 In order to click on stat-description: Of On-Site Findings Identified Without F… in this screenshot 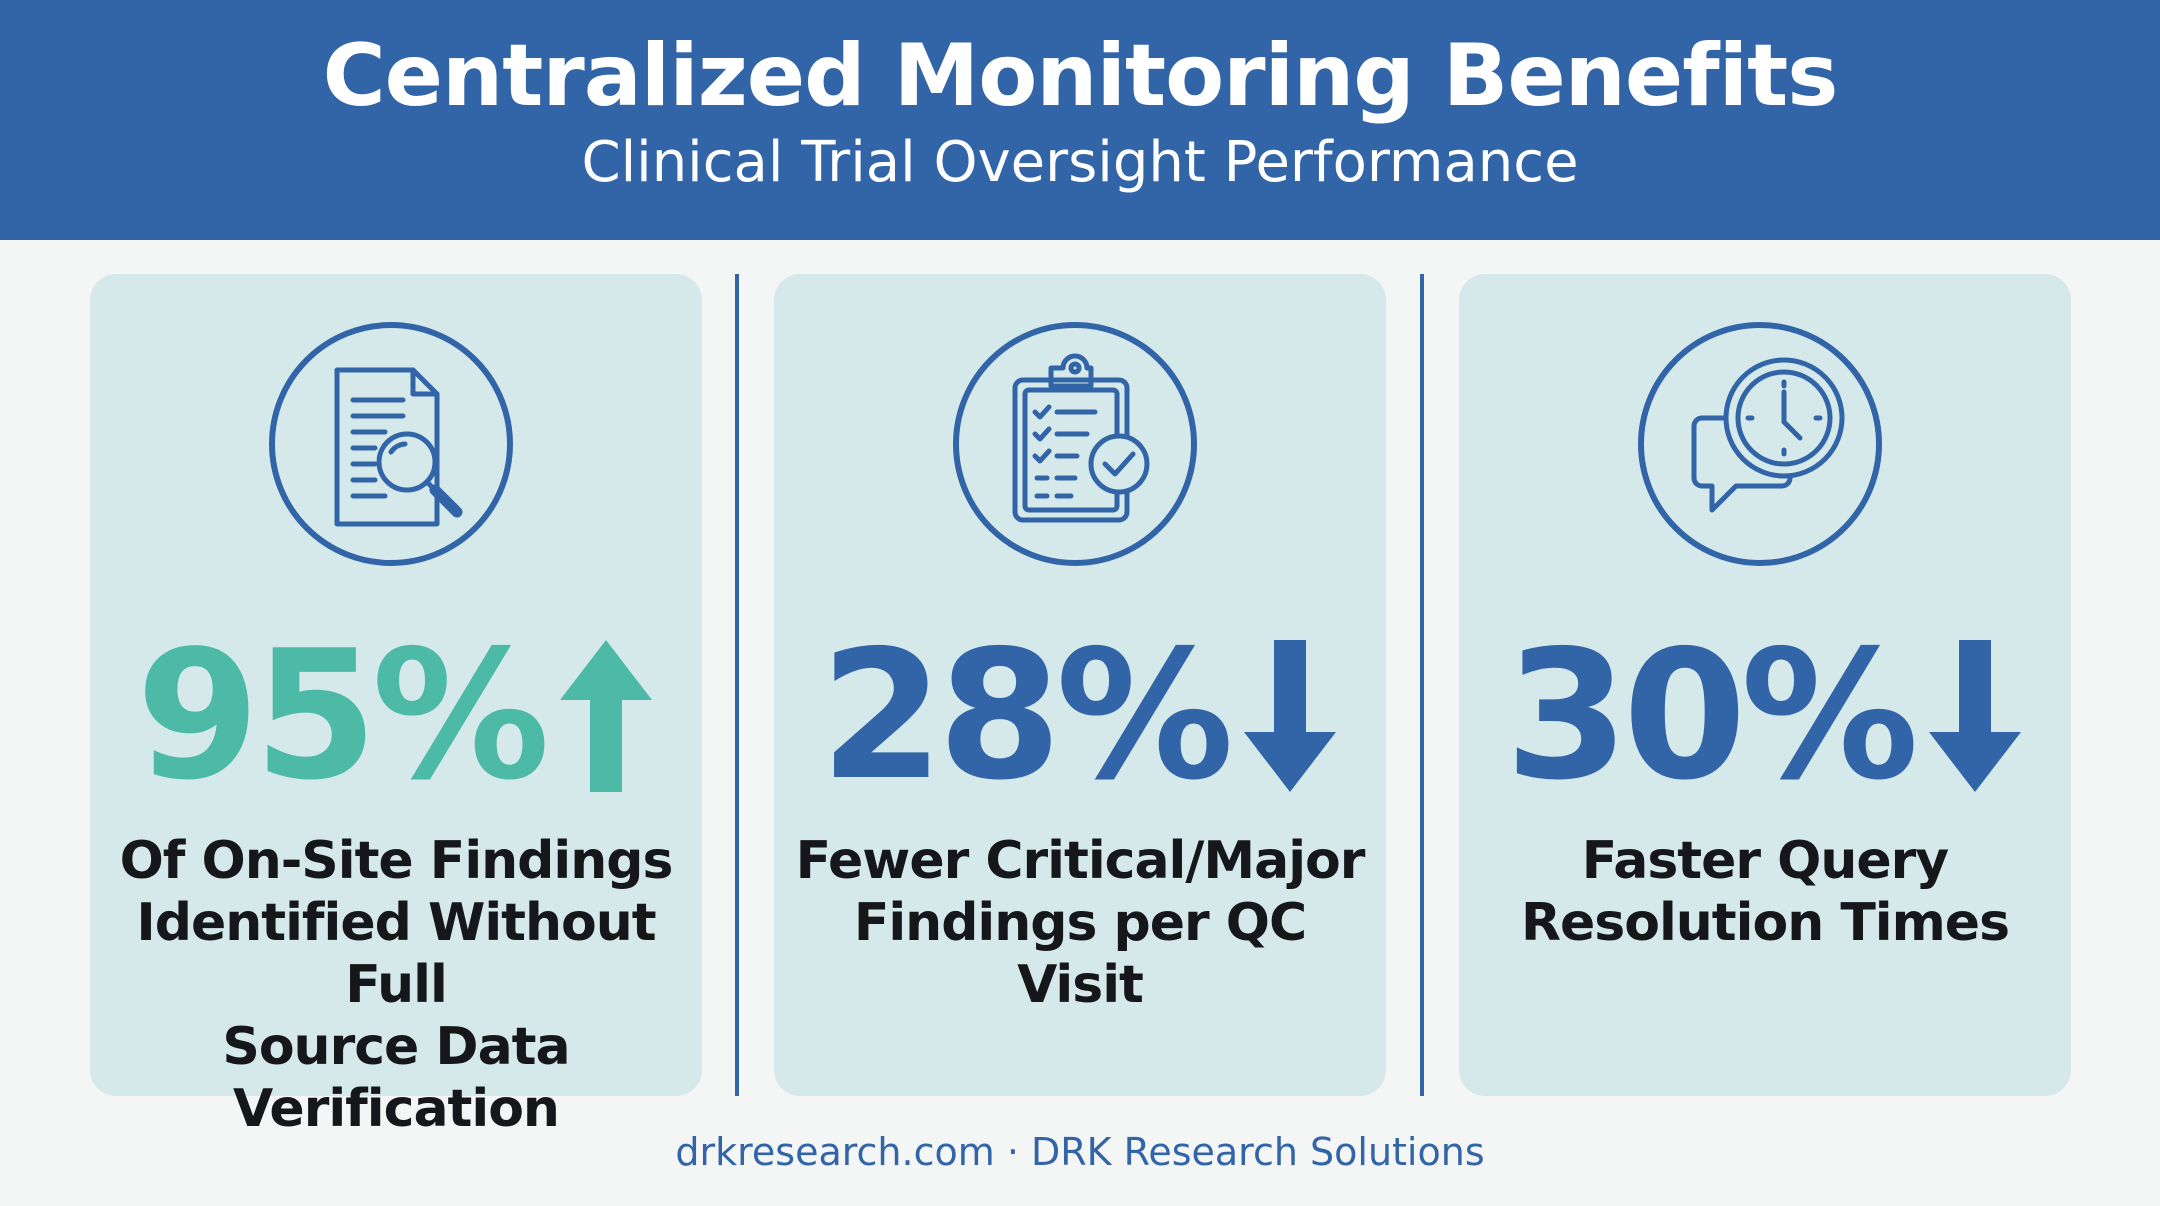, I will do `click(396, 985)`.